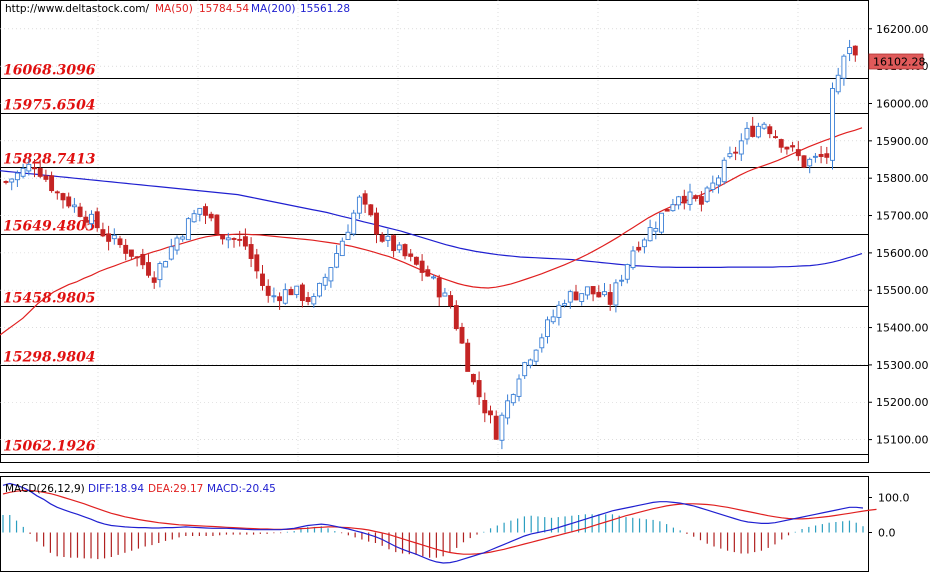 Image resolution: width=930 pixels, height=578 pixels. Describe the element at coordinates (902, 29) in the screenshot. I see `y-tick-label: 16200.00` at that location.